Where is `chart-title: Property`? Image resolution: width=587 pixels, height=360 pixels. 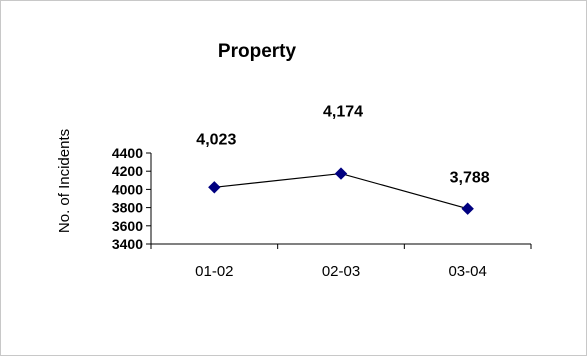
chart-title: Property is located at coordinates (257, 51).